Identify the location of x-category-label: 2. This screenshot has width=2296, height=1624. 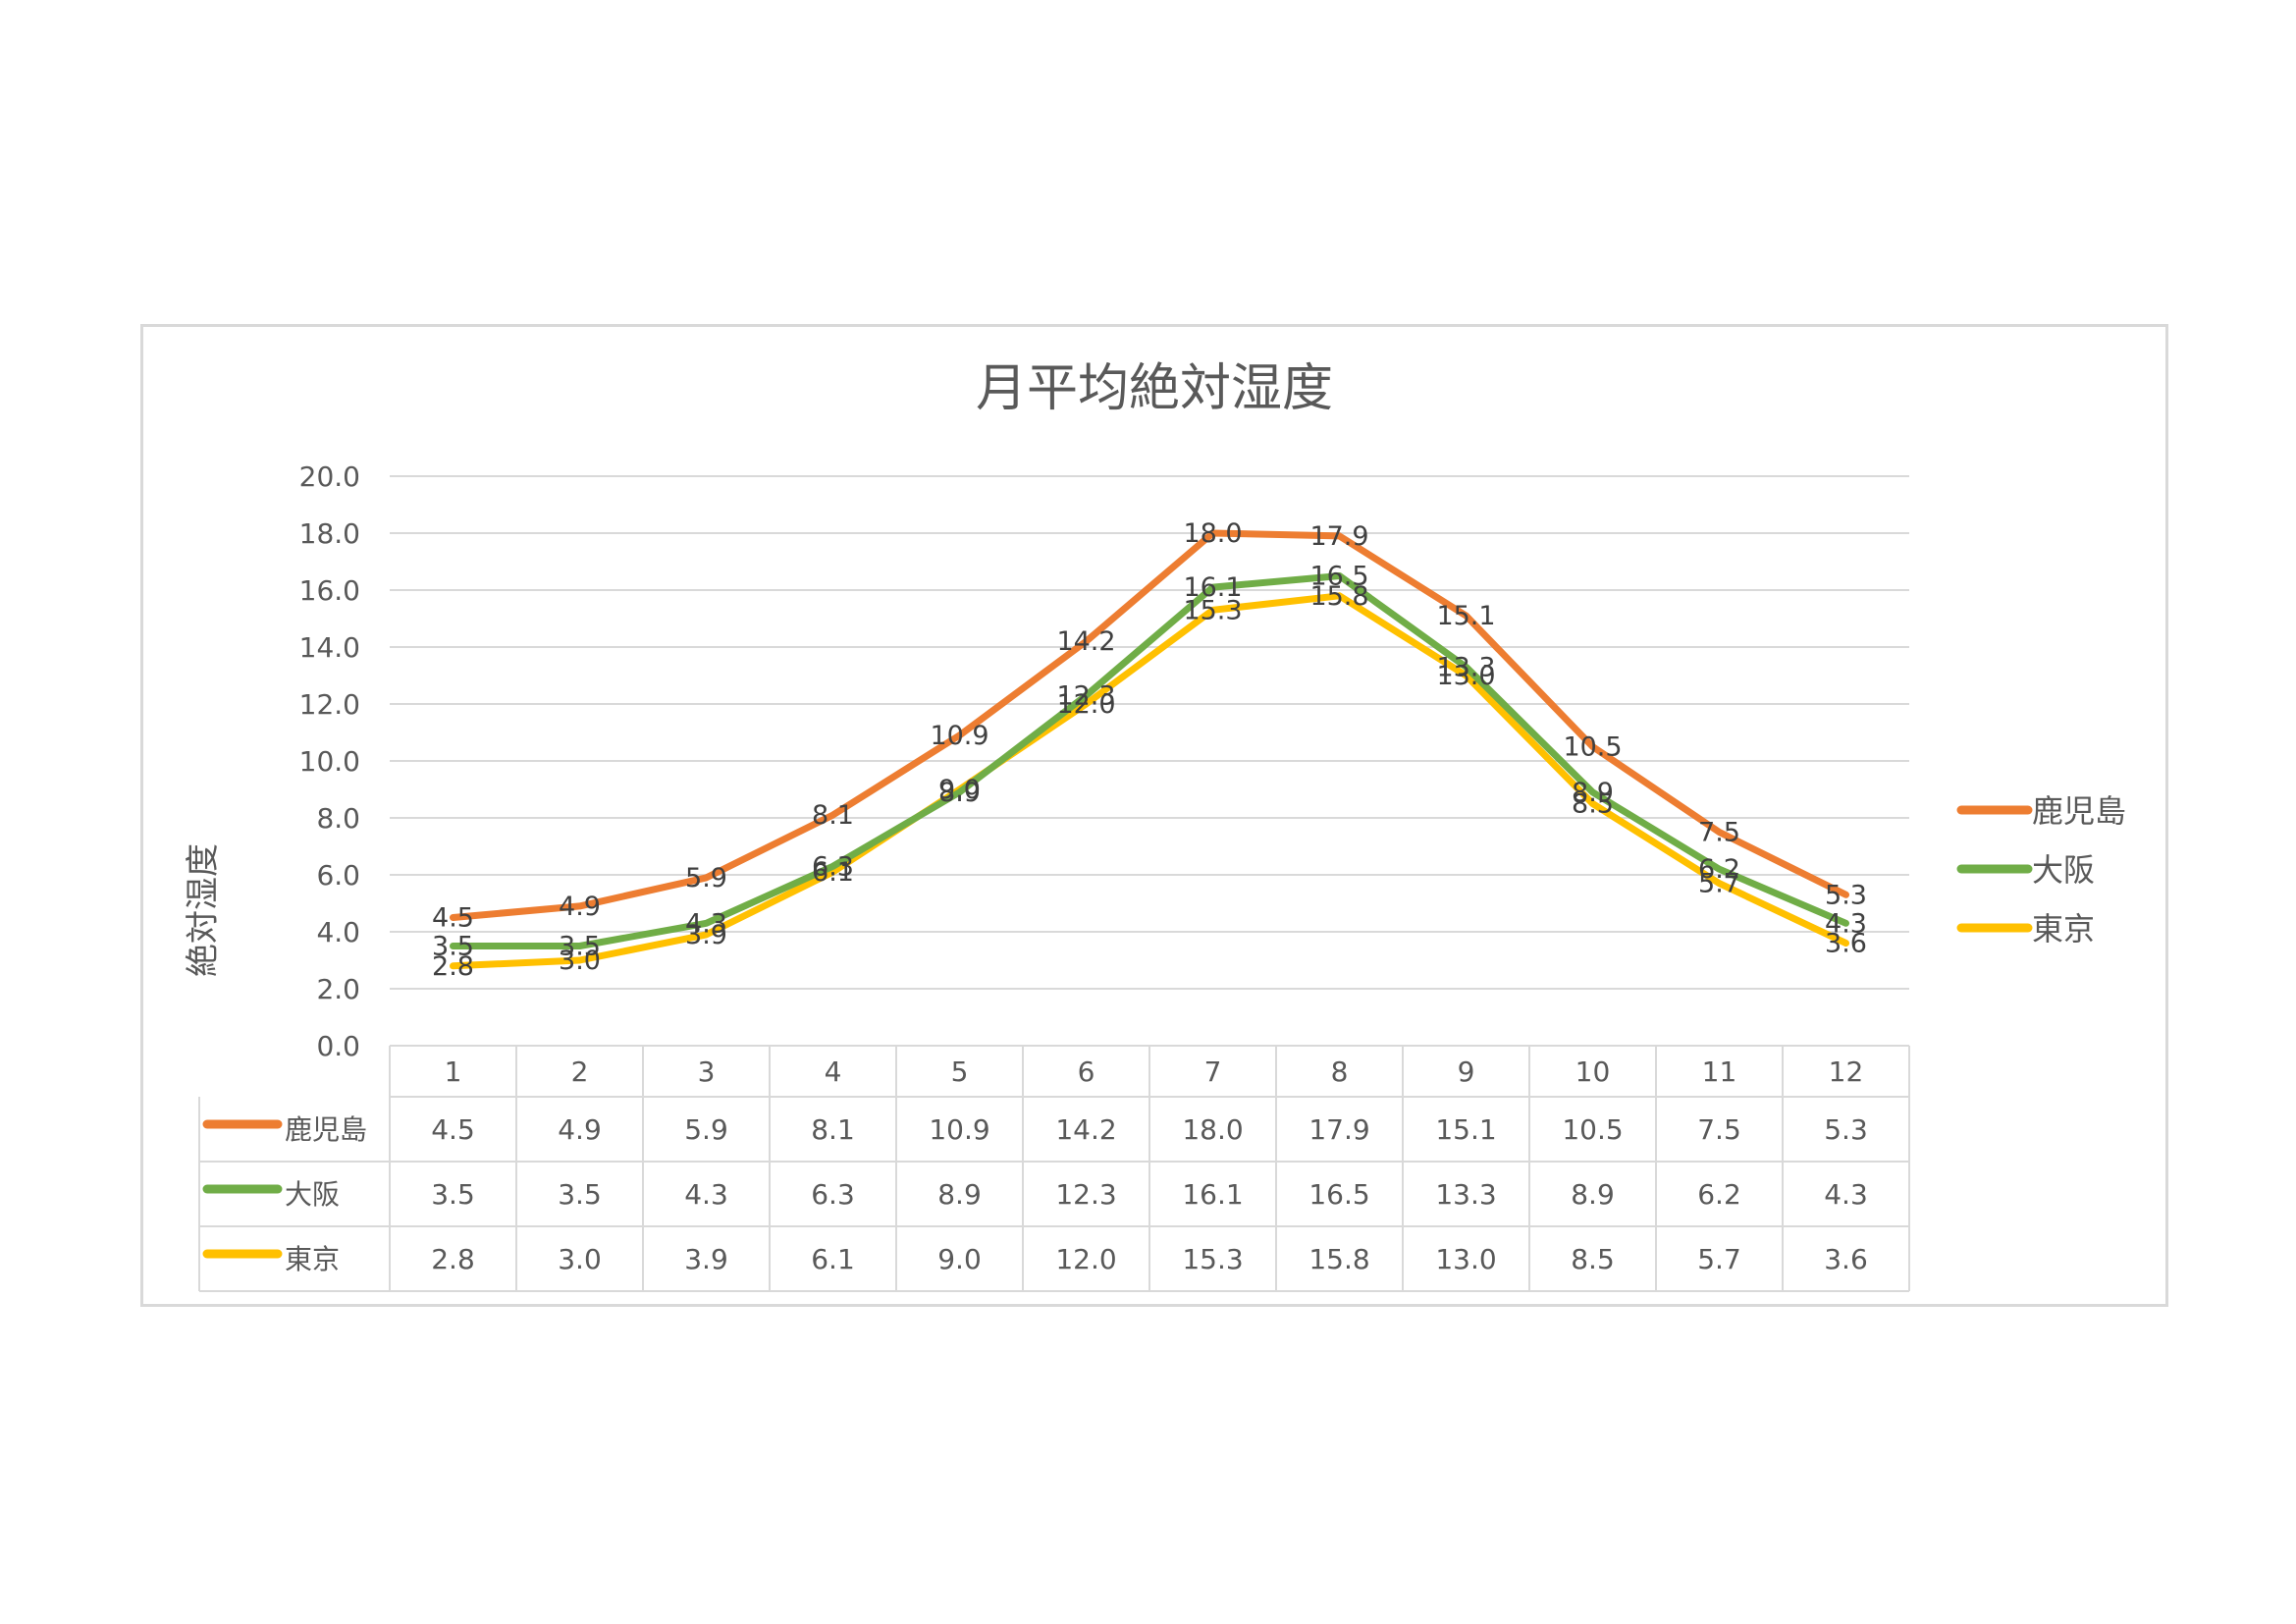
(580, 1072).